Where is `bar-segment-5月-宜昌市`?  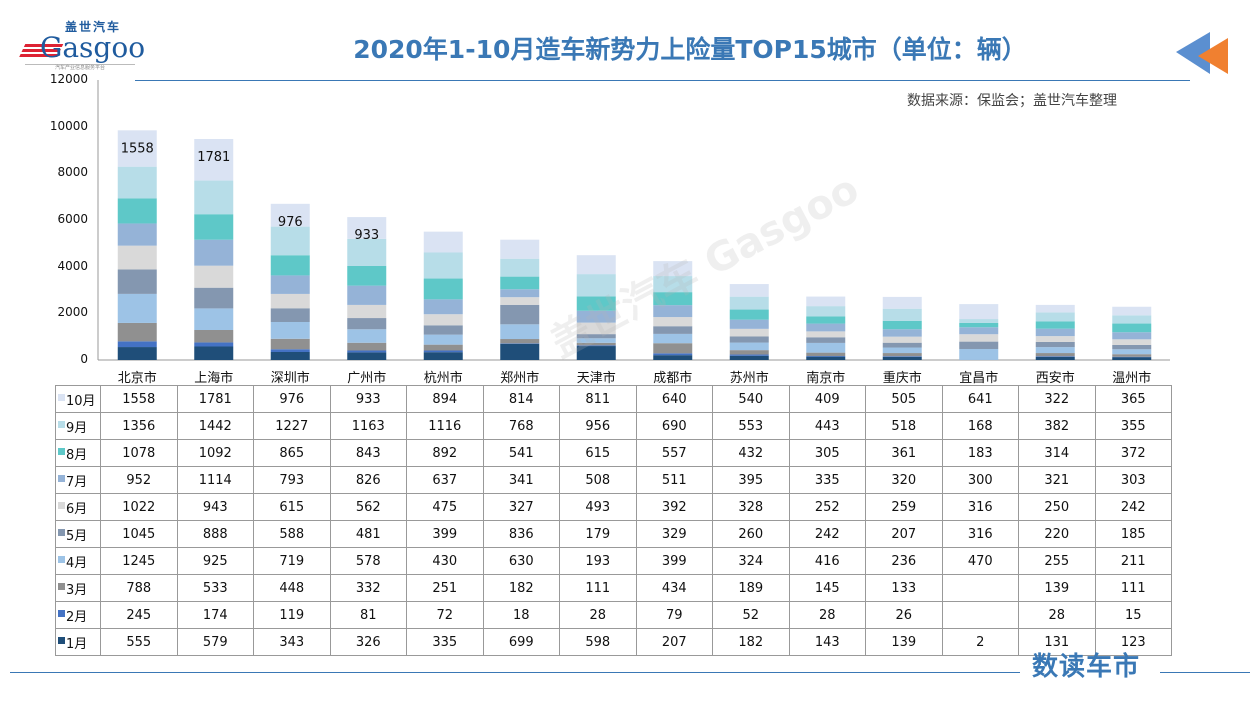 bar-segment-5月-宜昌市 is located at coordinates (979, 345).